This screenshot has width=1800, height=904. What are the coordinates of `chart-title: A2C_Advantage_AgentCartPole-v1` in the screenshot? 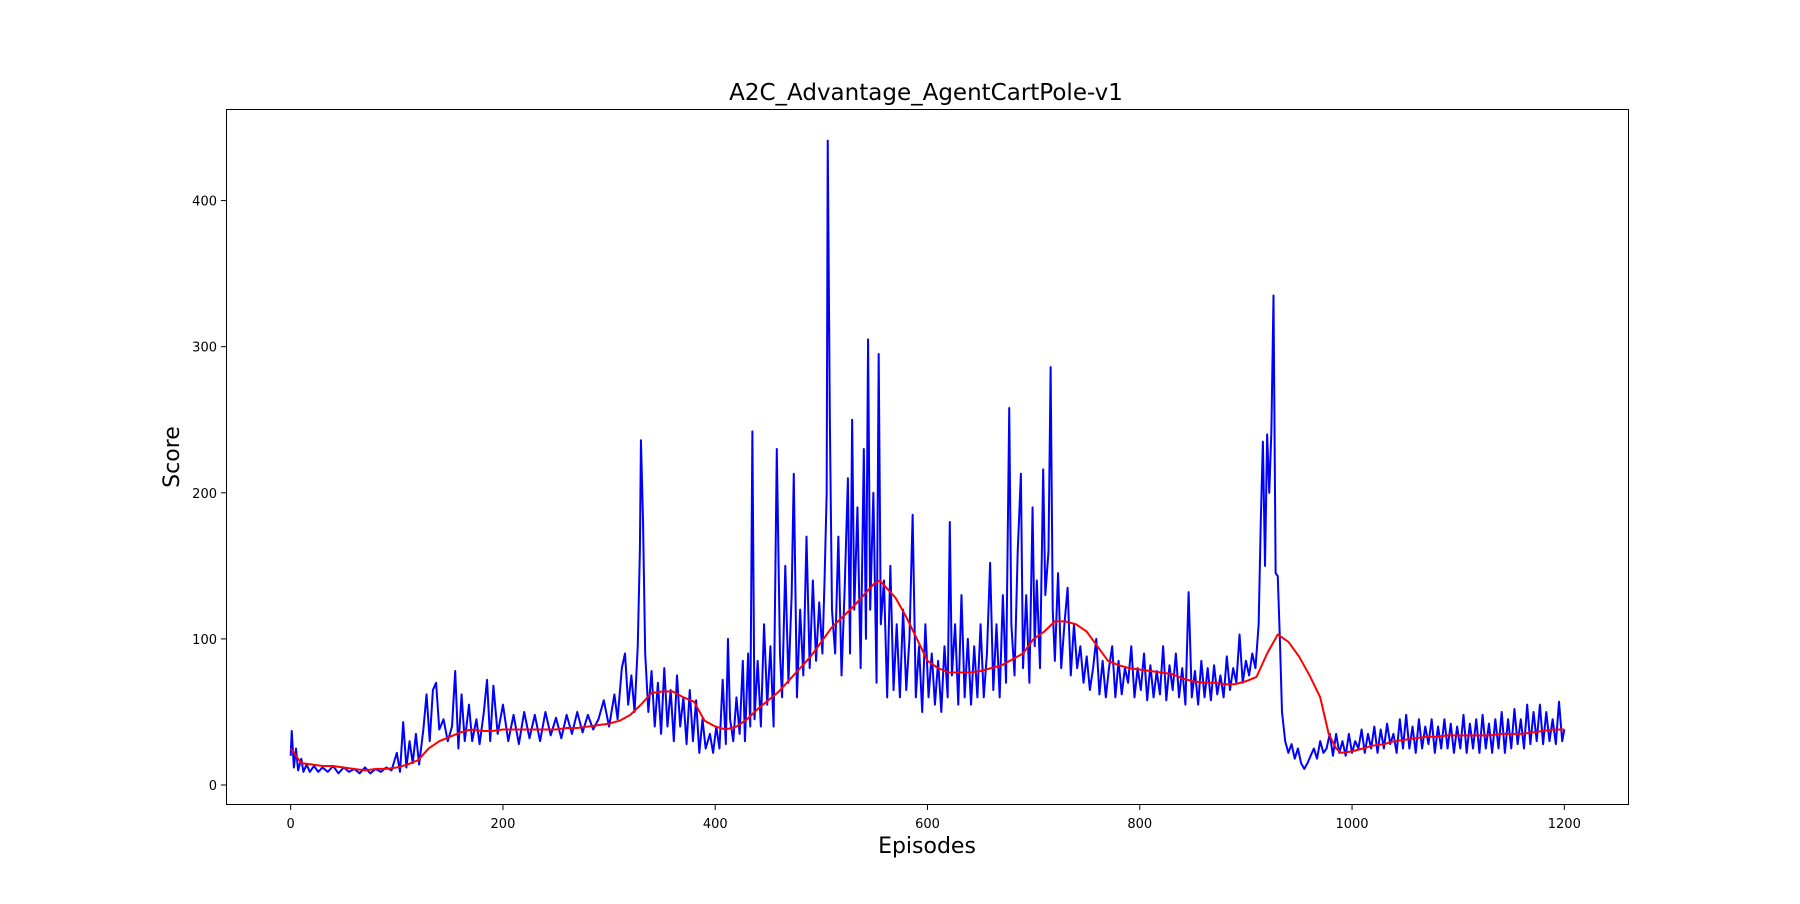 It's located at (926, 93).